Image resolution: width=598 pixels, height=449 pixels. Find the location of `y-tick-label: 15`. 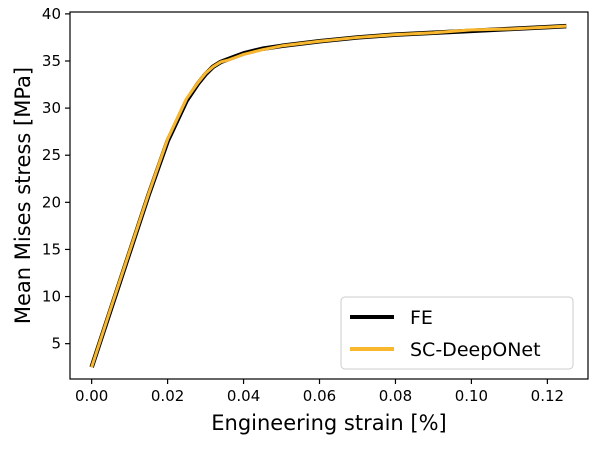

y-tick-label: 15 is located at coordinates (51, 249).